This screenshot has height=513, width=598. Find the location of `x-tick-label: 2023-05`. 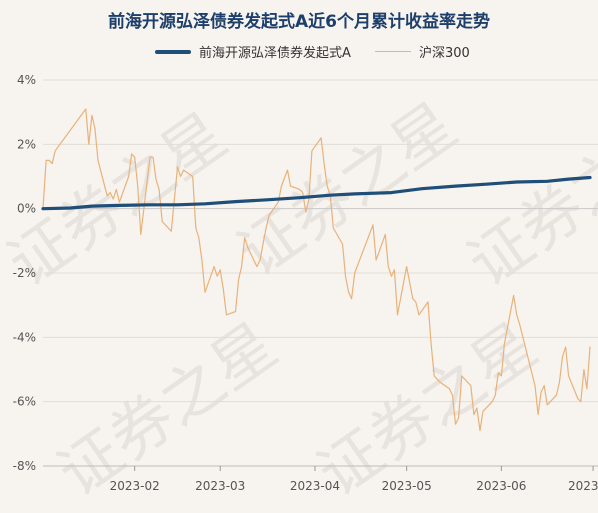

x-tick-label: 2023-05 is located at coordinates (407, 486).